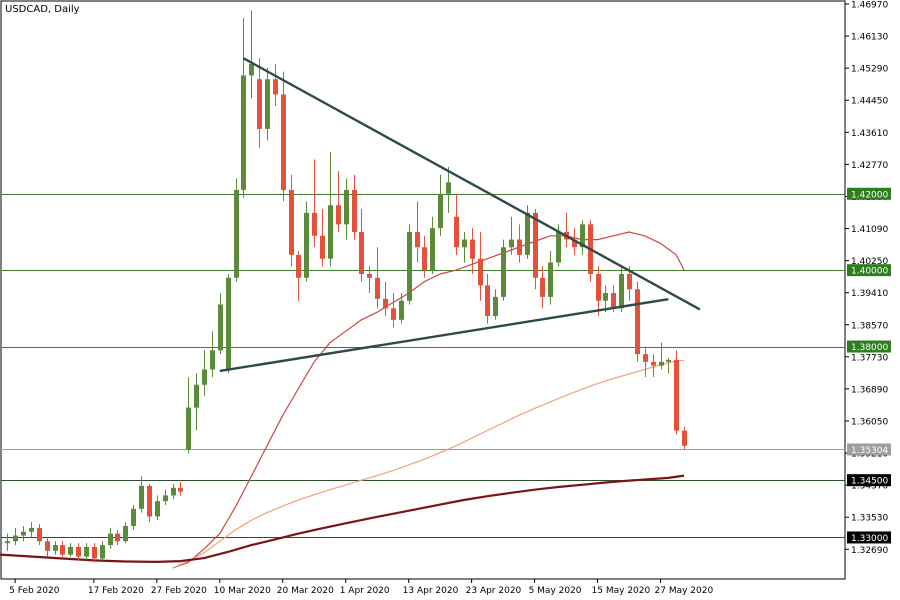 The width and height of the screenshot is (900, 600). I want to click on level-badge-label: 1.35304, so click(869, 451).